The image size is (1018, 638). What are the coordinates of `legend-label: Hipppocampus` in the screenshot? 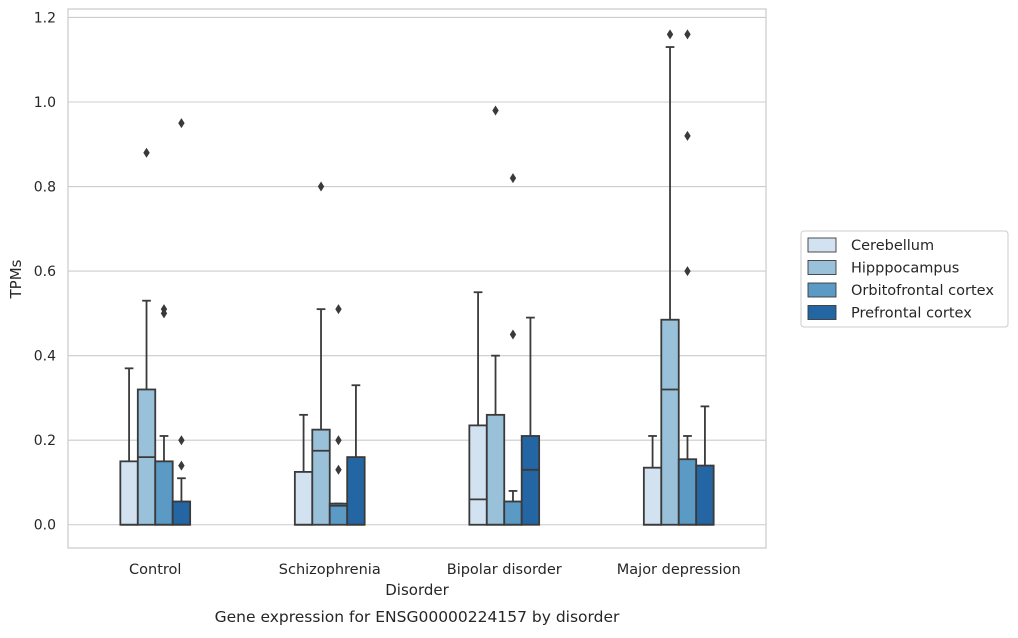 It's located at (905, 269).